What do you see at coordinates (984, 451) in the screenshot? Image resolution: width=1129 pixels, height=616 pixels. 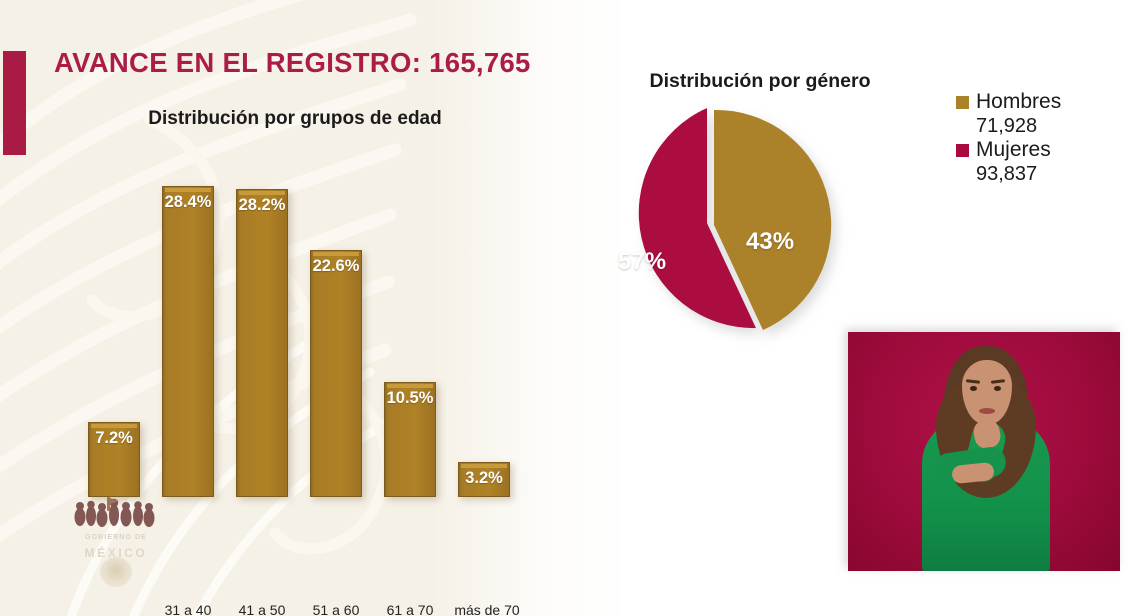 I see `sign-language-interpreter-video` at bounding box center [984, 451].